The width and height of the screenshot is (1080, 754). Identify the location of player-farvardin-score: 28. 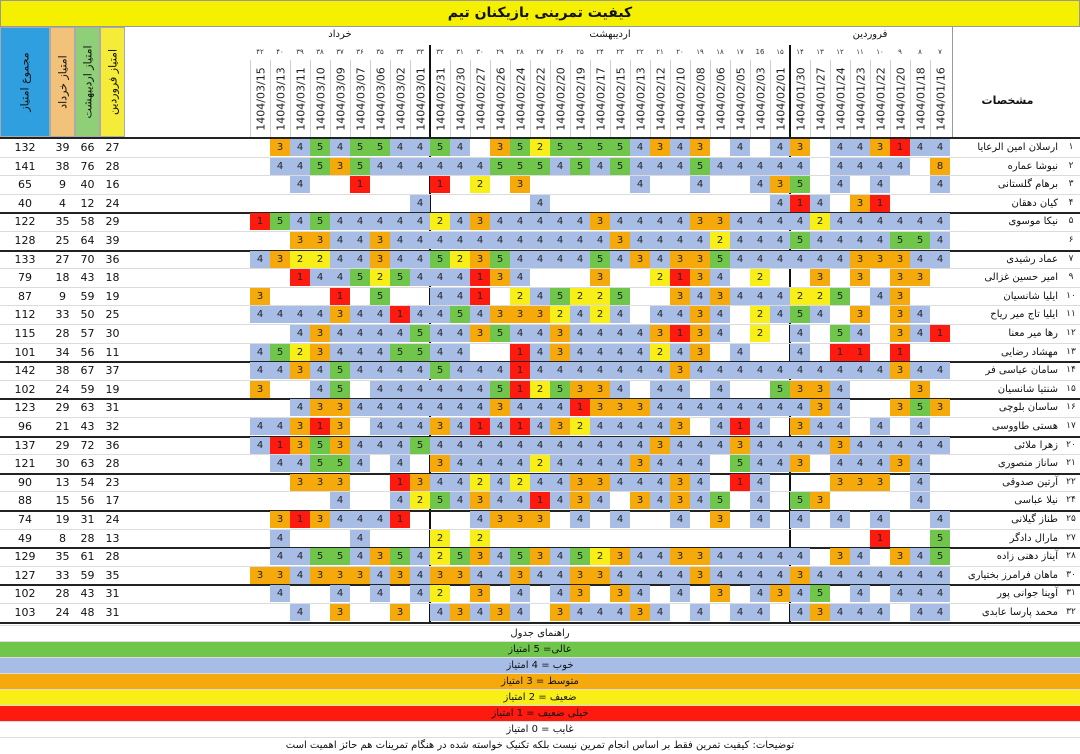
(112, 166).